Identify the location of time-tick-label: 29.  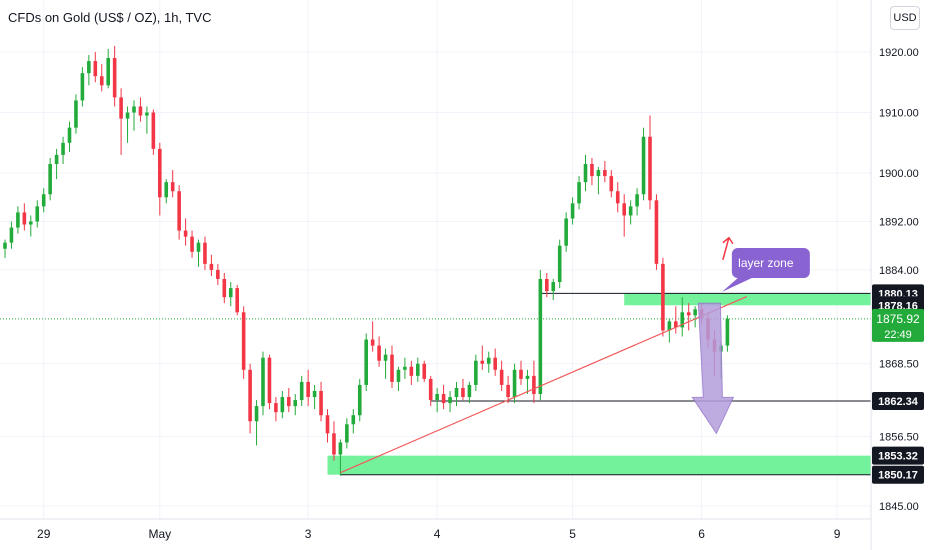
(44, 534).